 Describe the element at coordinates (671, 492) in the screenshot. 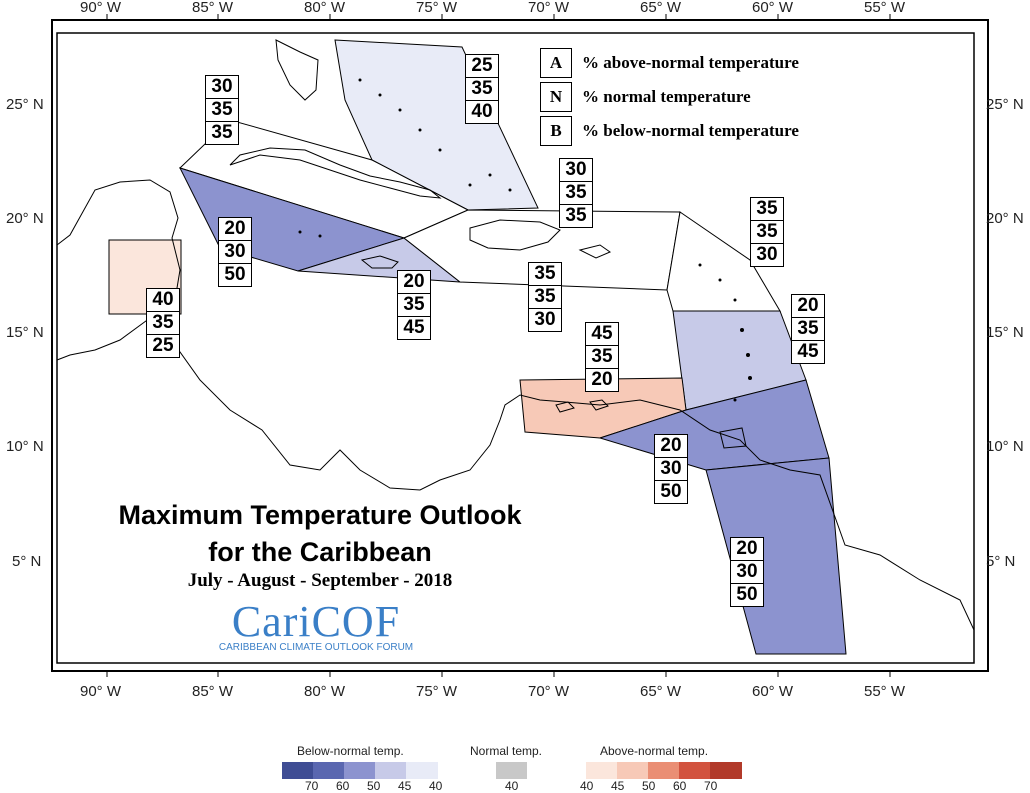

I see `prob-below: 50` at that location.